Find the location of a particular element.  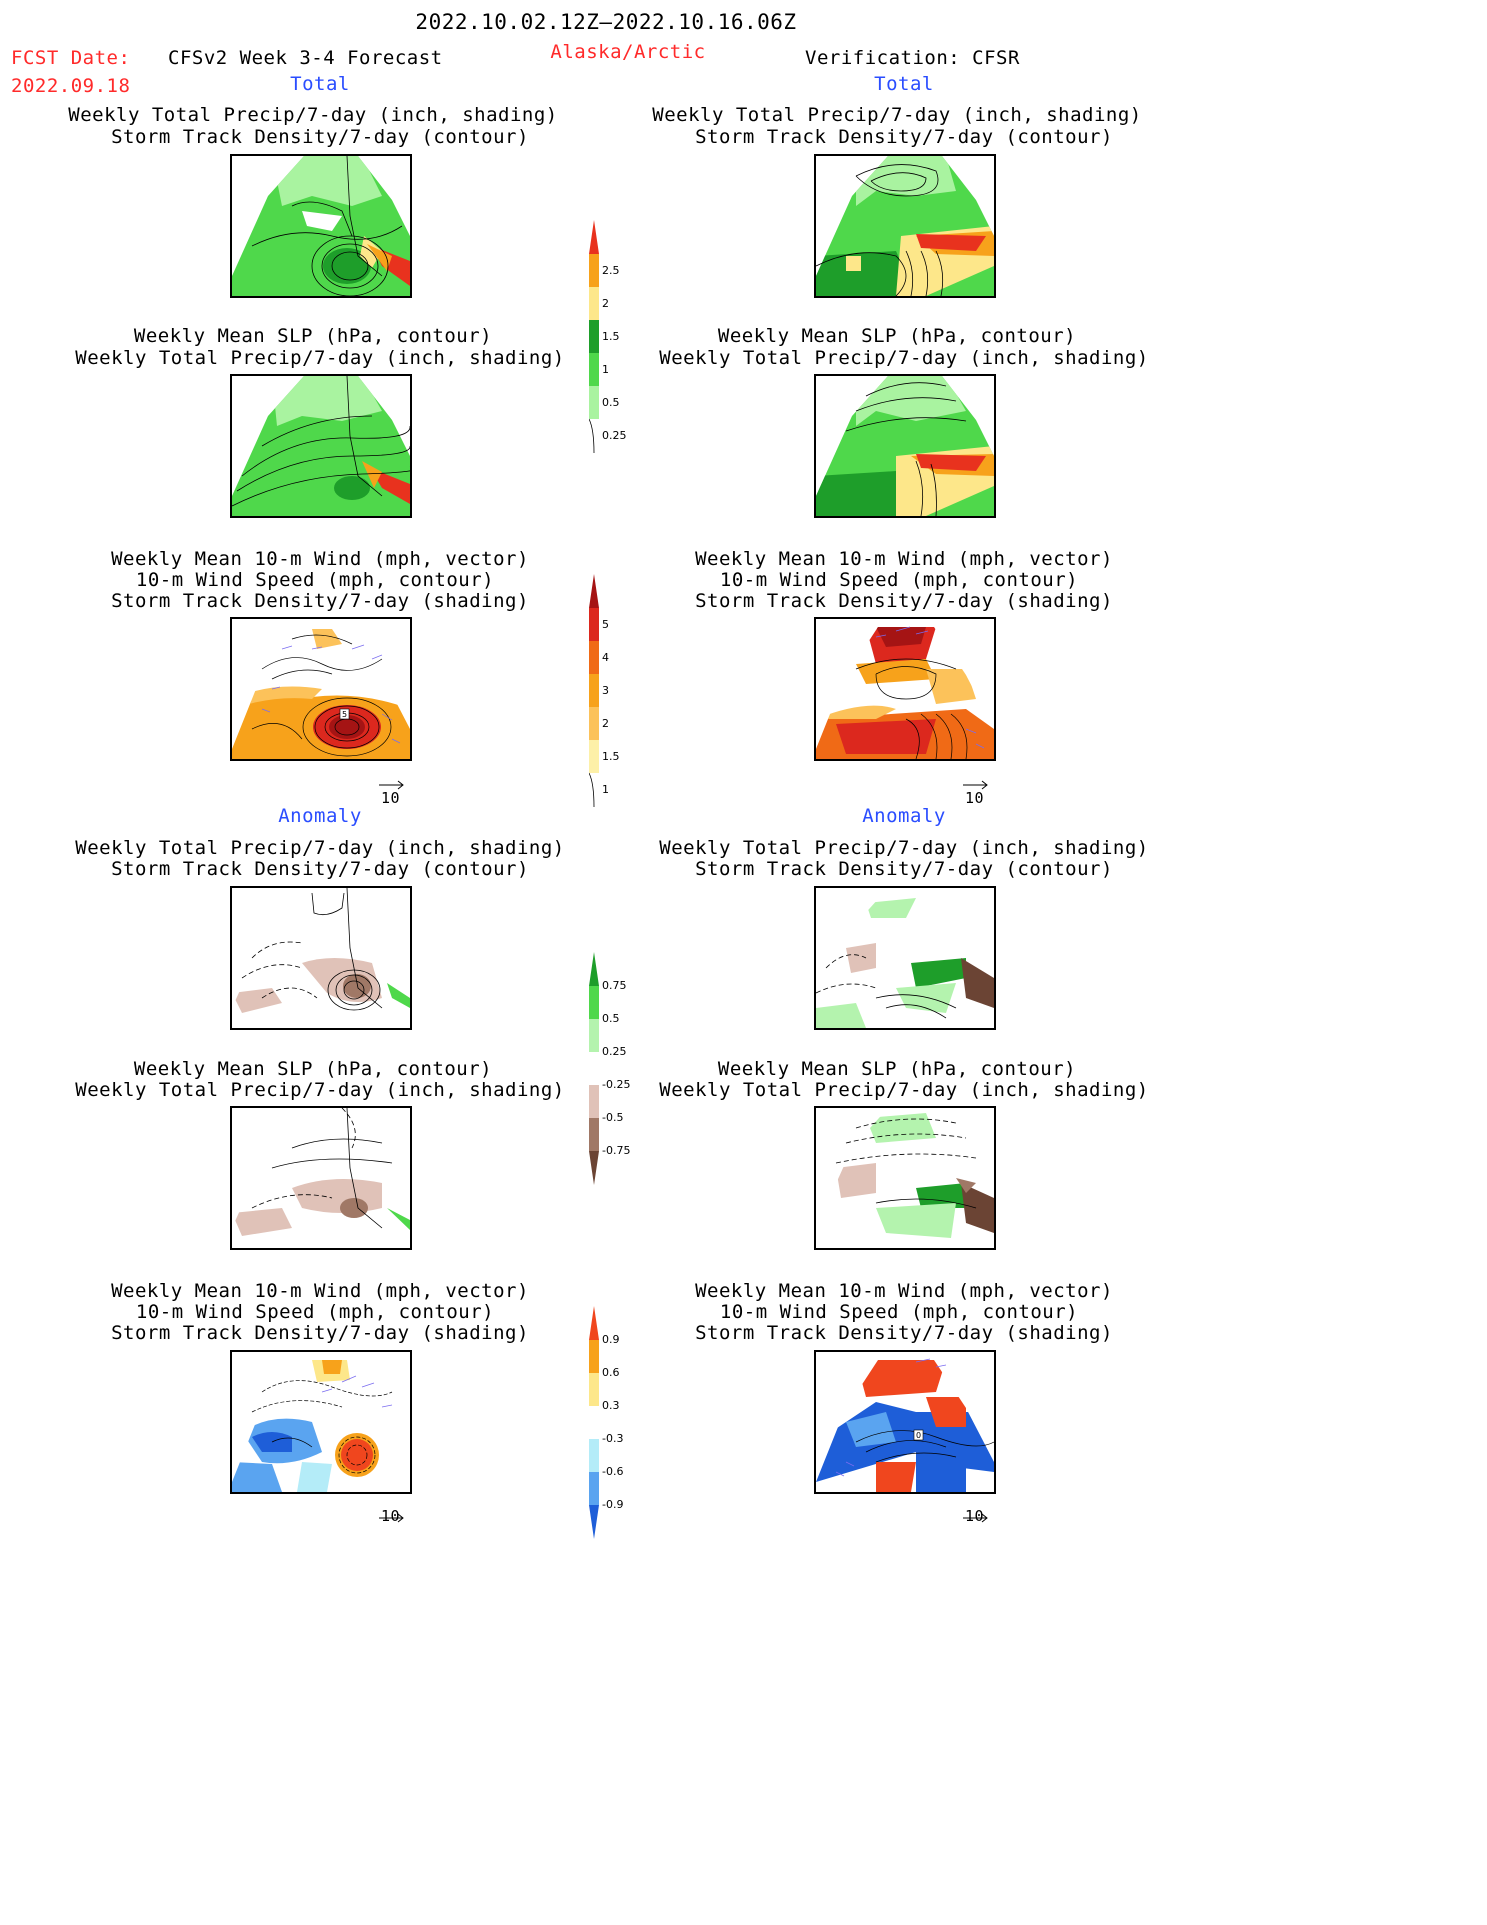

date-range-title: 2022.10.02.12Z—2022.10.16.06Z is located at coordinates (606, 22).